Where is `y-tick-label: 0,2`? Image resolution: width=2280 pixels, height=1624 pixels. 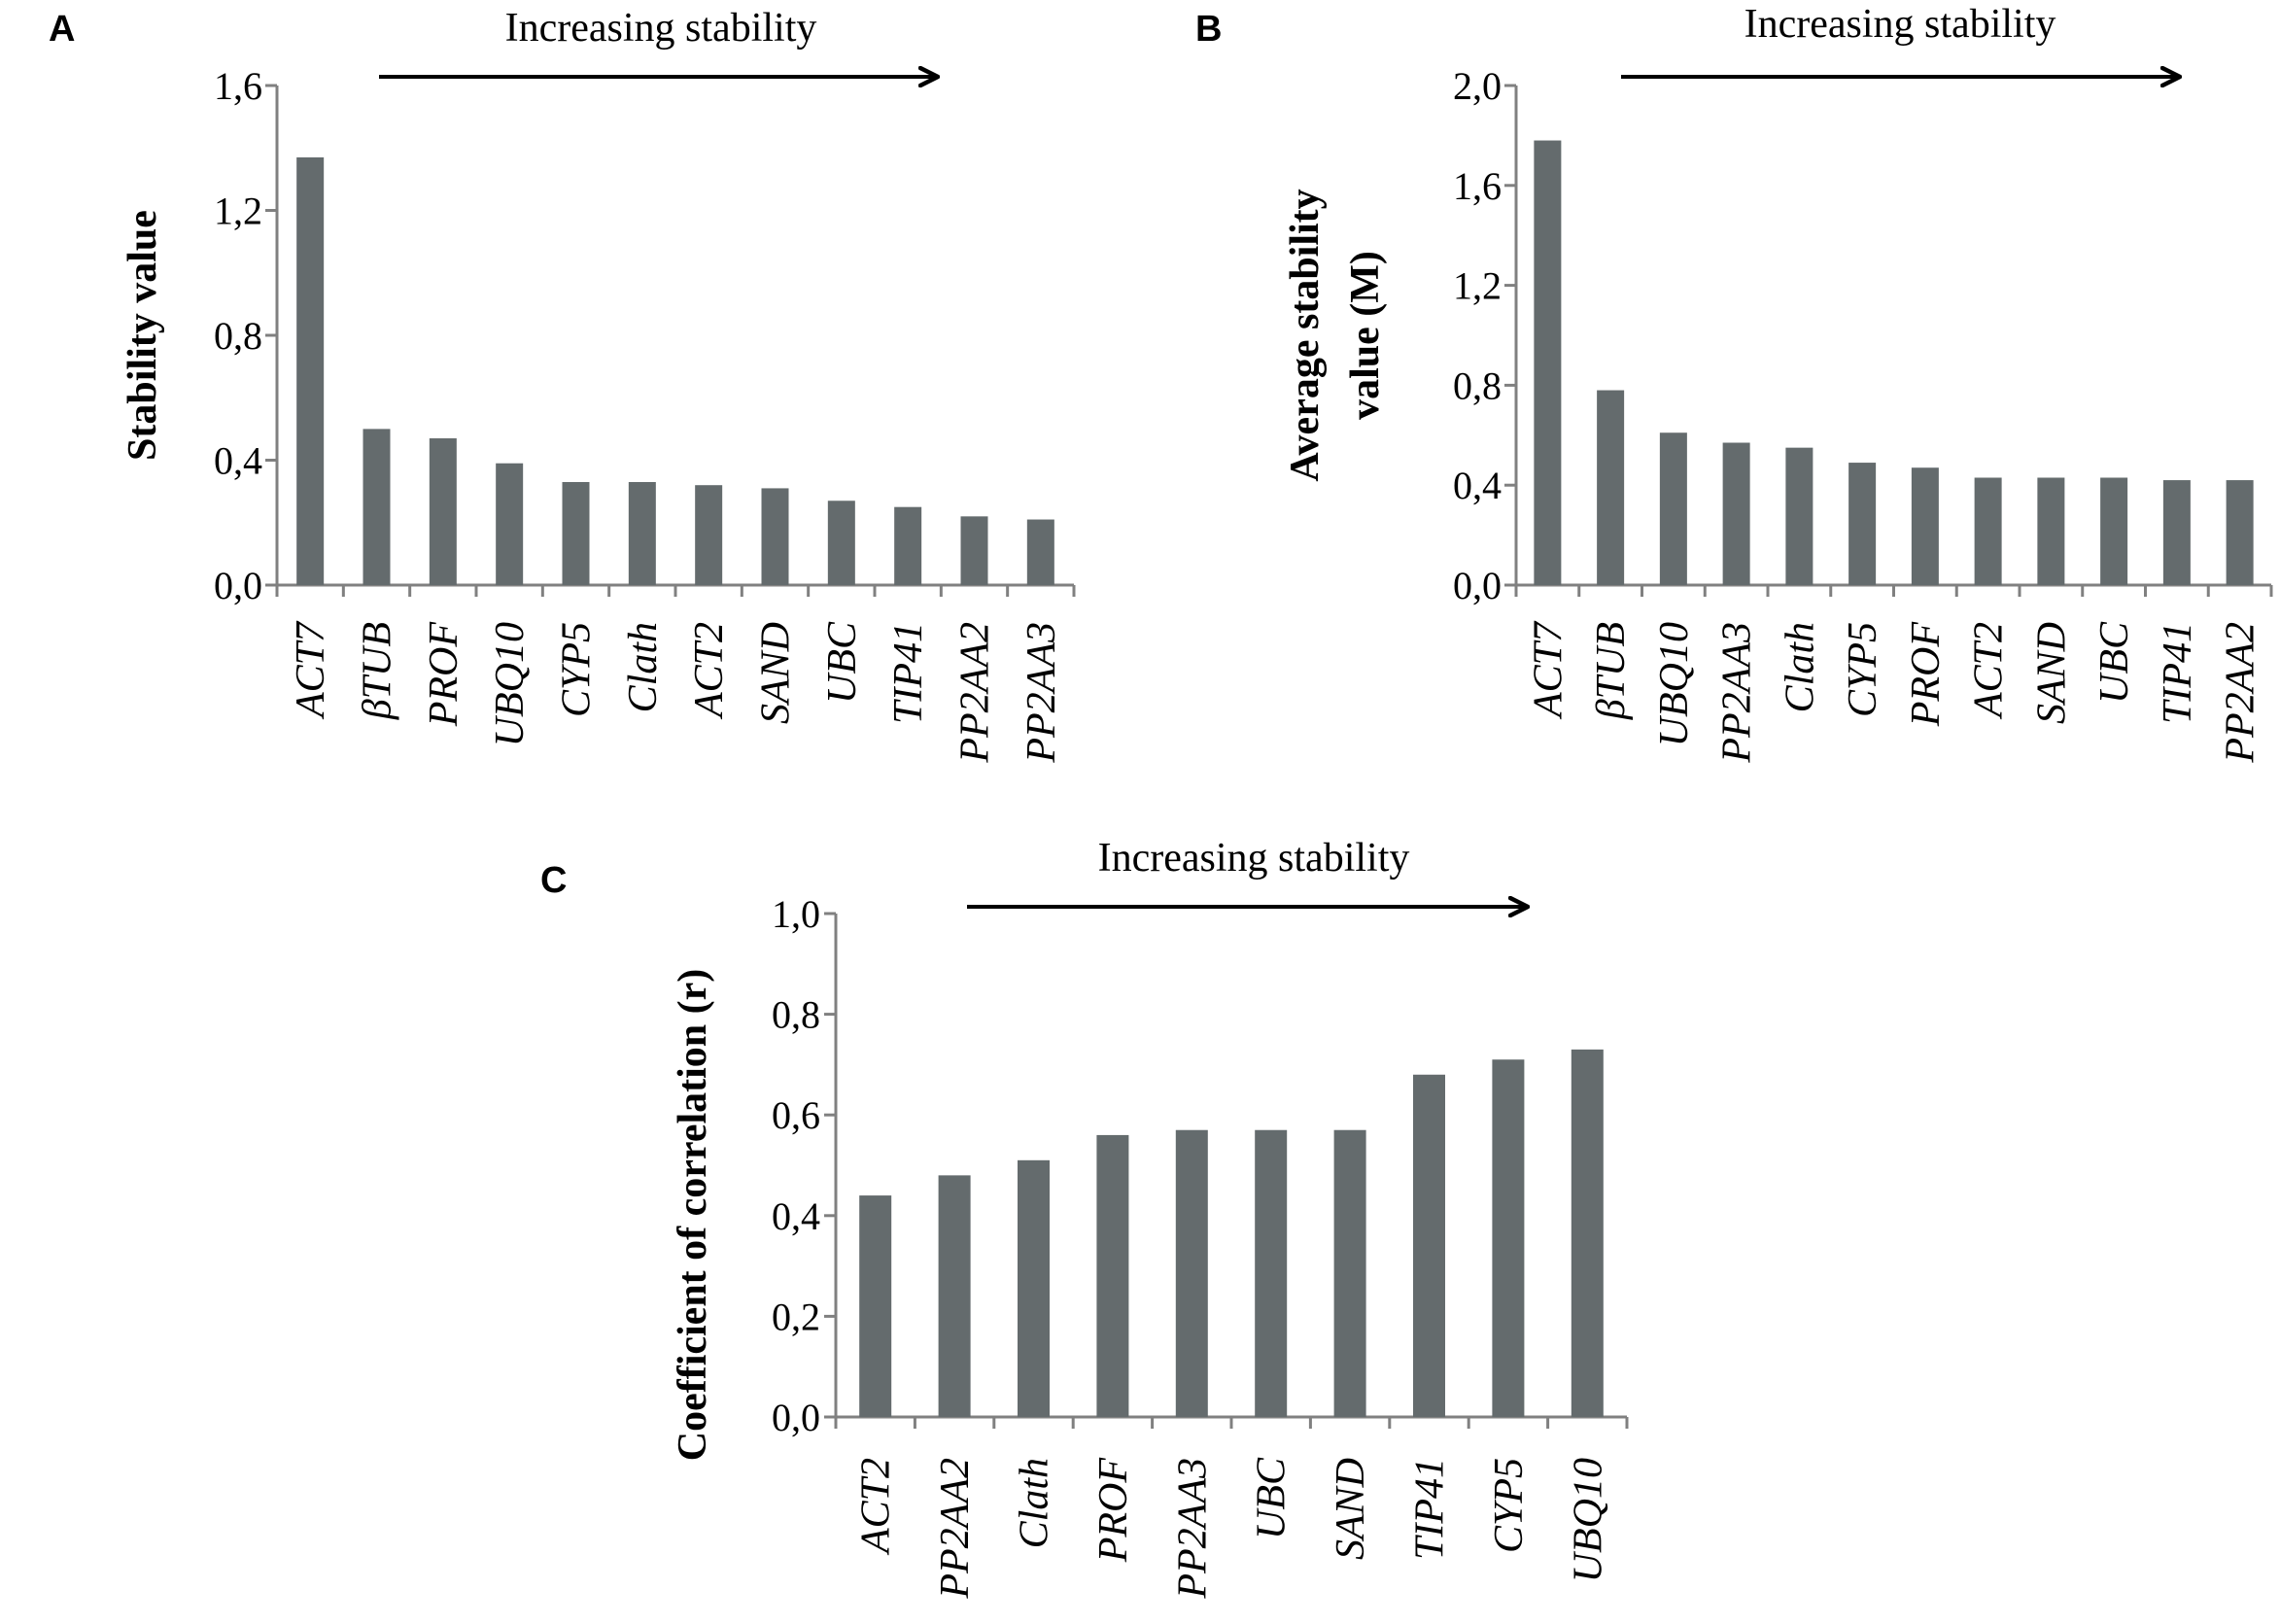
y-tick-label: 0,2 is located at coordinates (796, 1316).